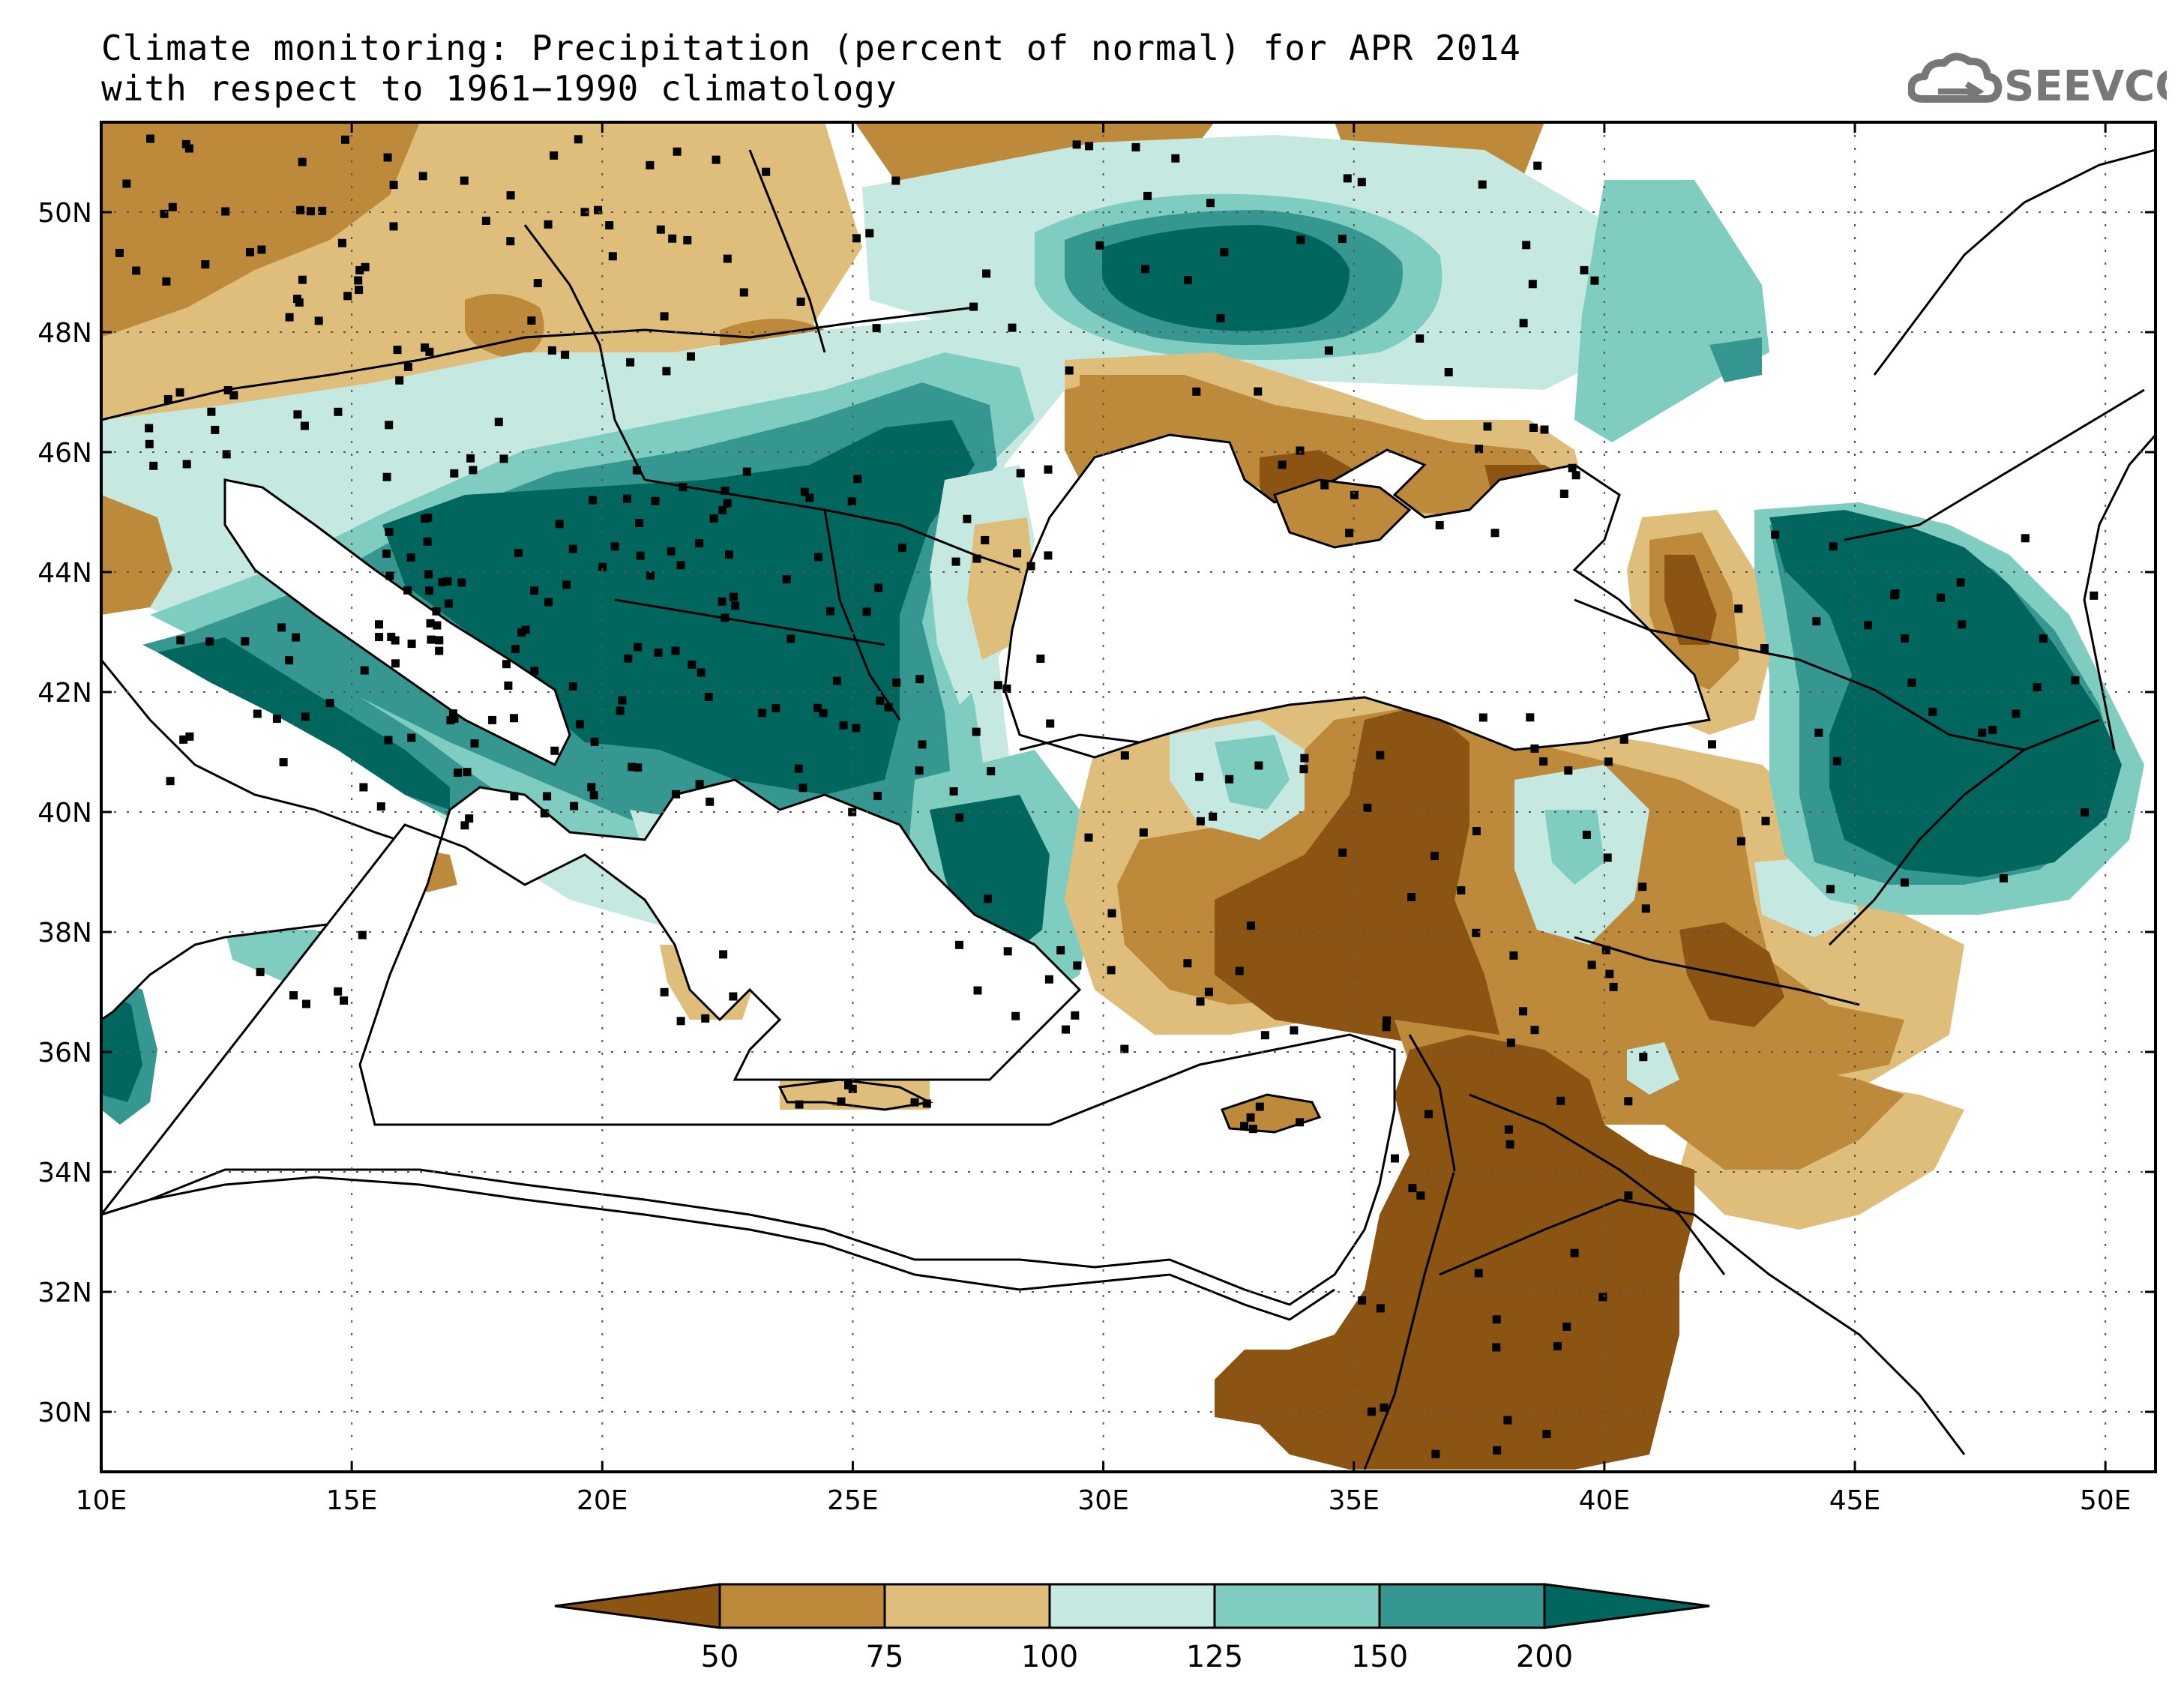 This screenshot has width=2184, height=1687. What do you see at coordinates (504, 327) in the screenshot?
I see `field-slovenia-dry` at bounding box center [504, 327].